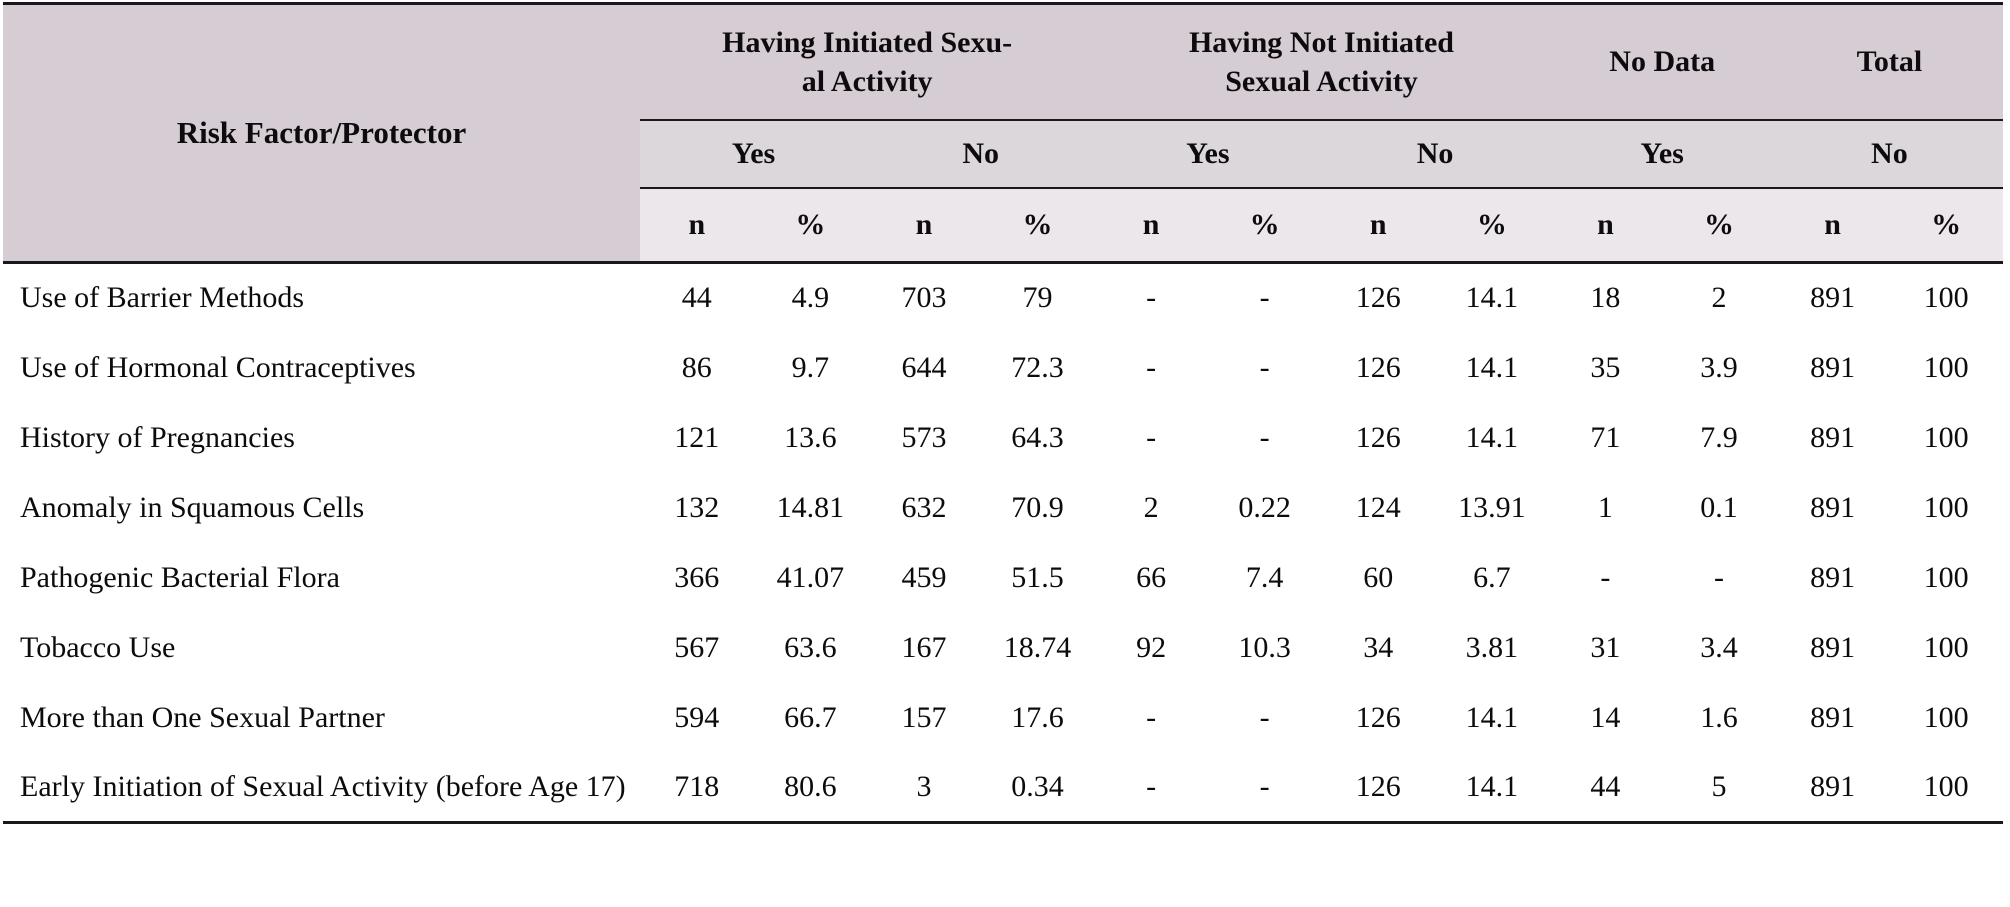 This screenshot has height=907, width=2010. I want to click on value-cell: 86, so click(697, 367).